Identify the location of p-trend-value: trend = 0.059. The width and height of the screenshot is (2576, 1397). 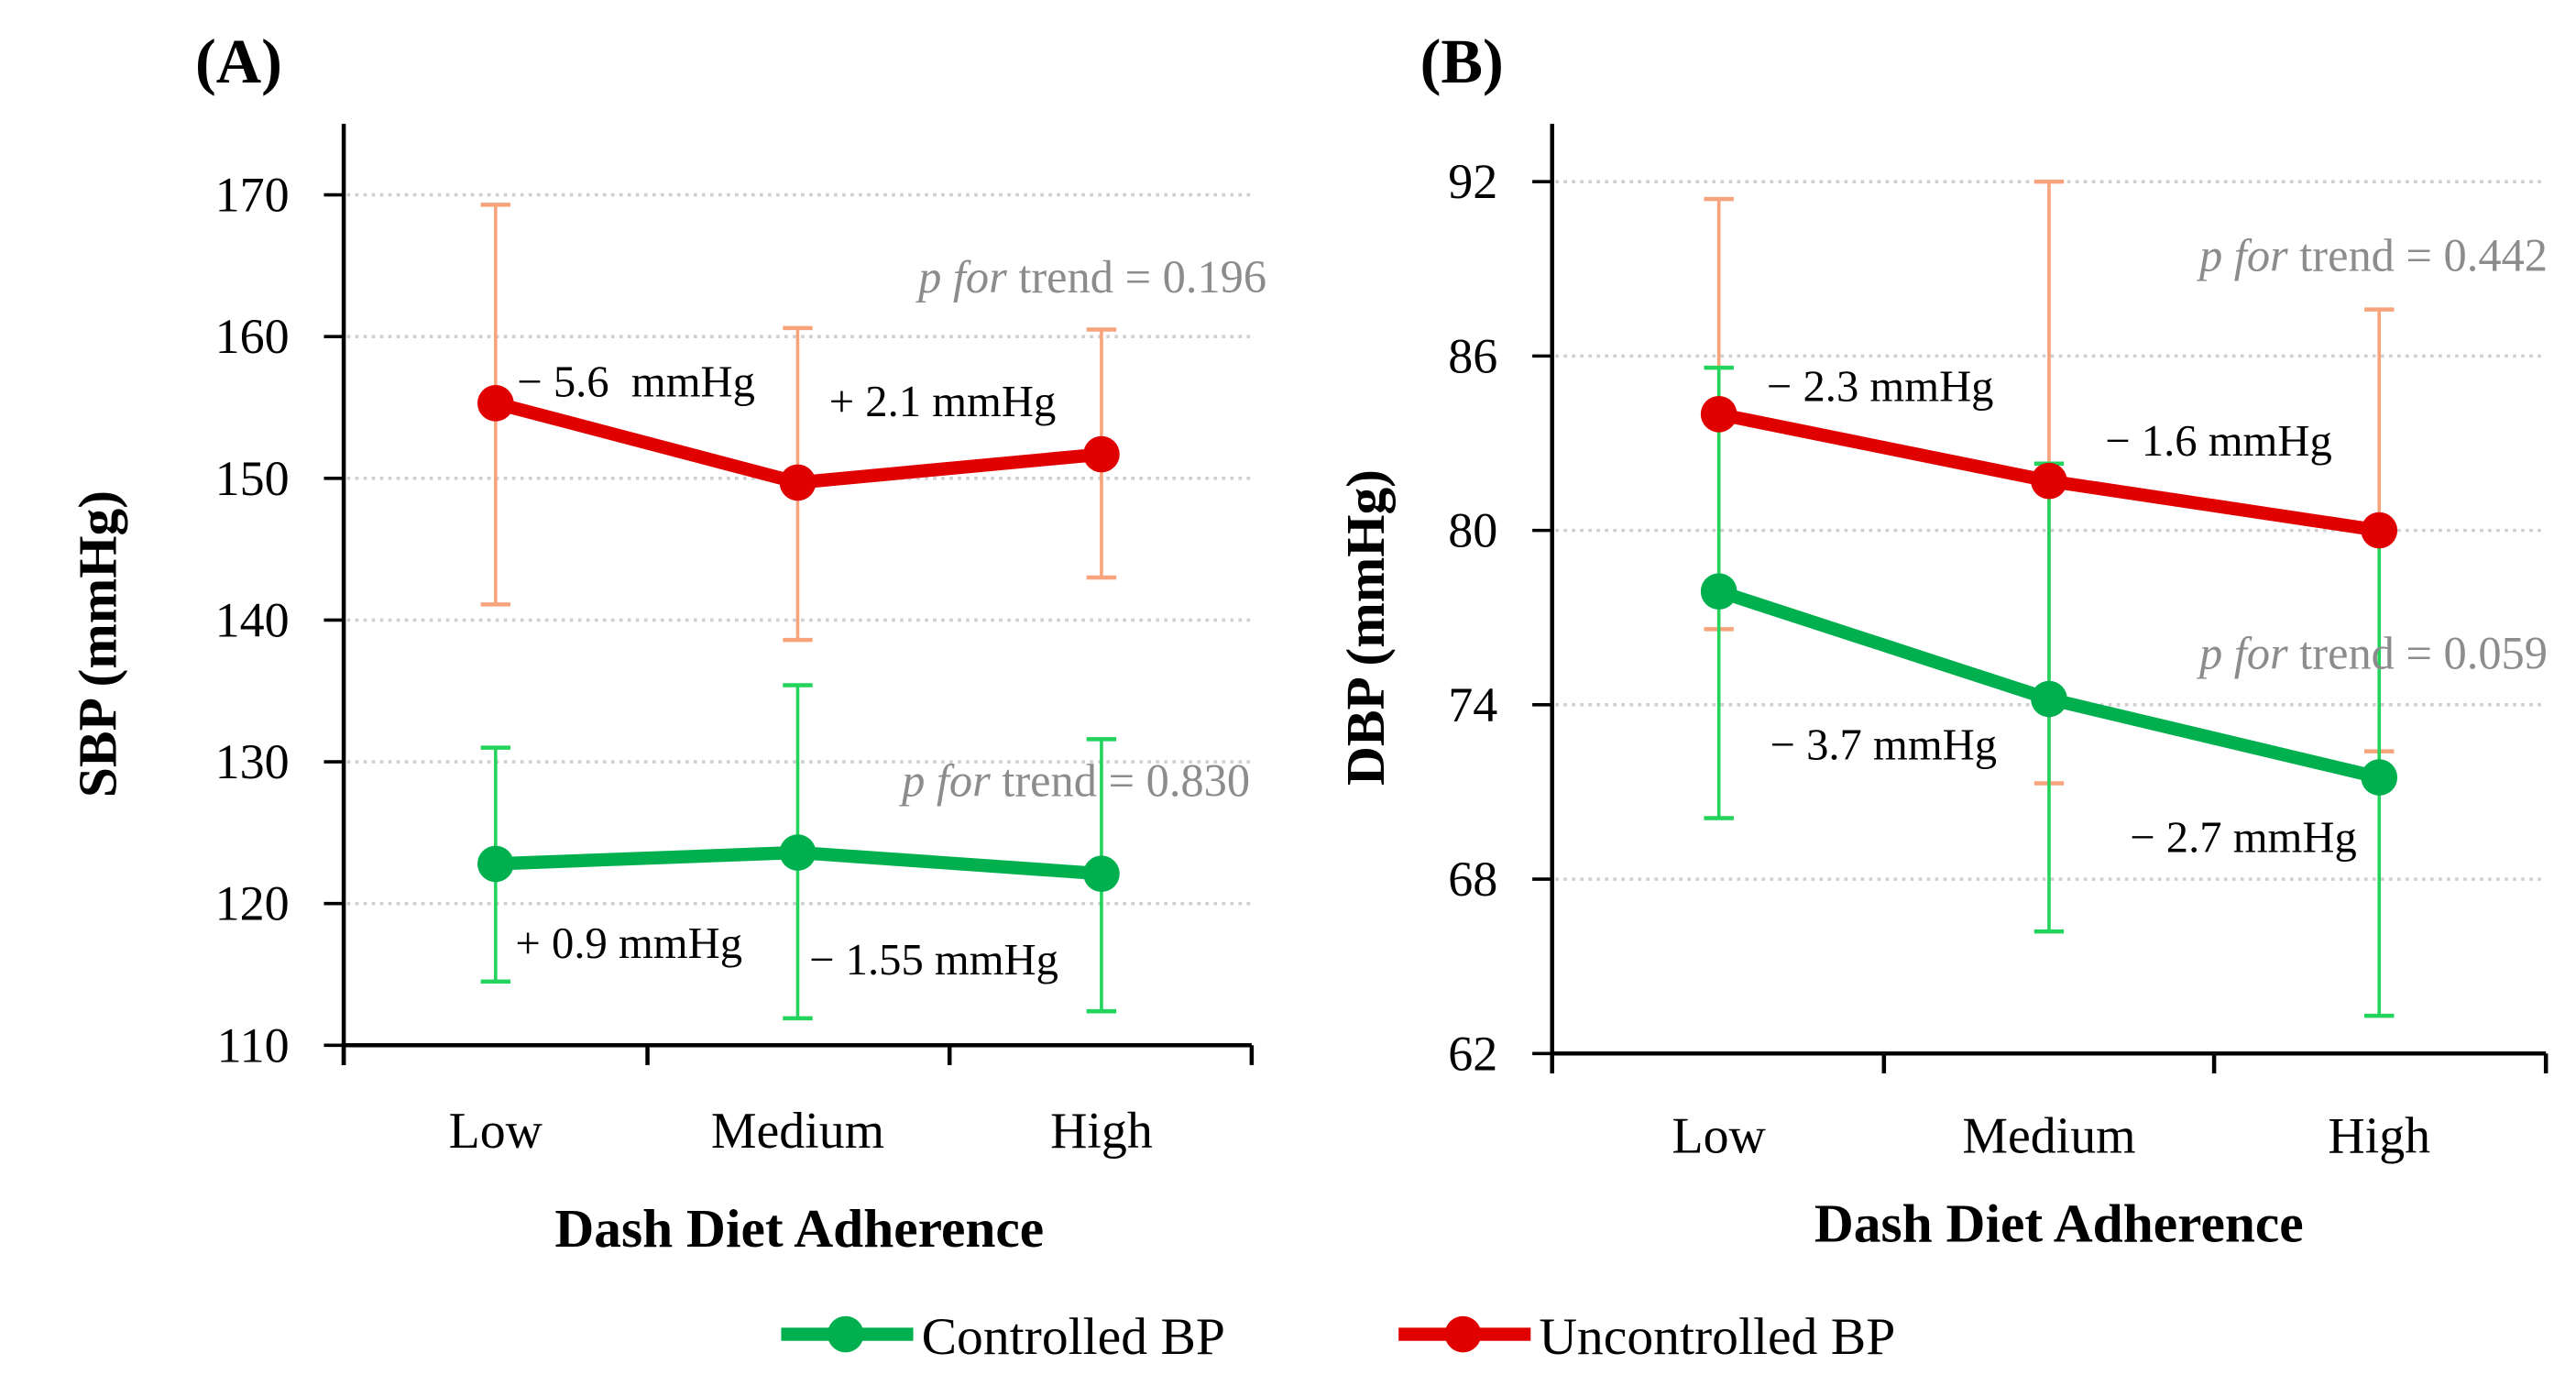
(2418, 653).